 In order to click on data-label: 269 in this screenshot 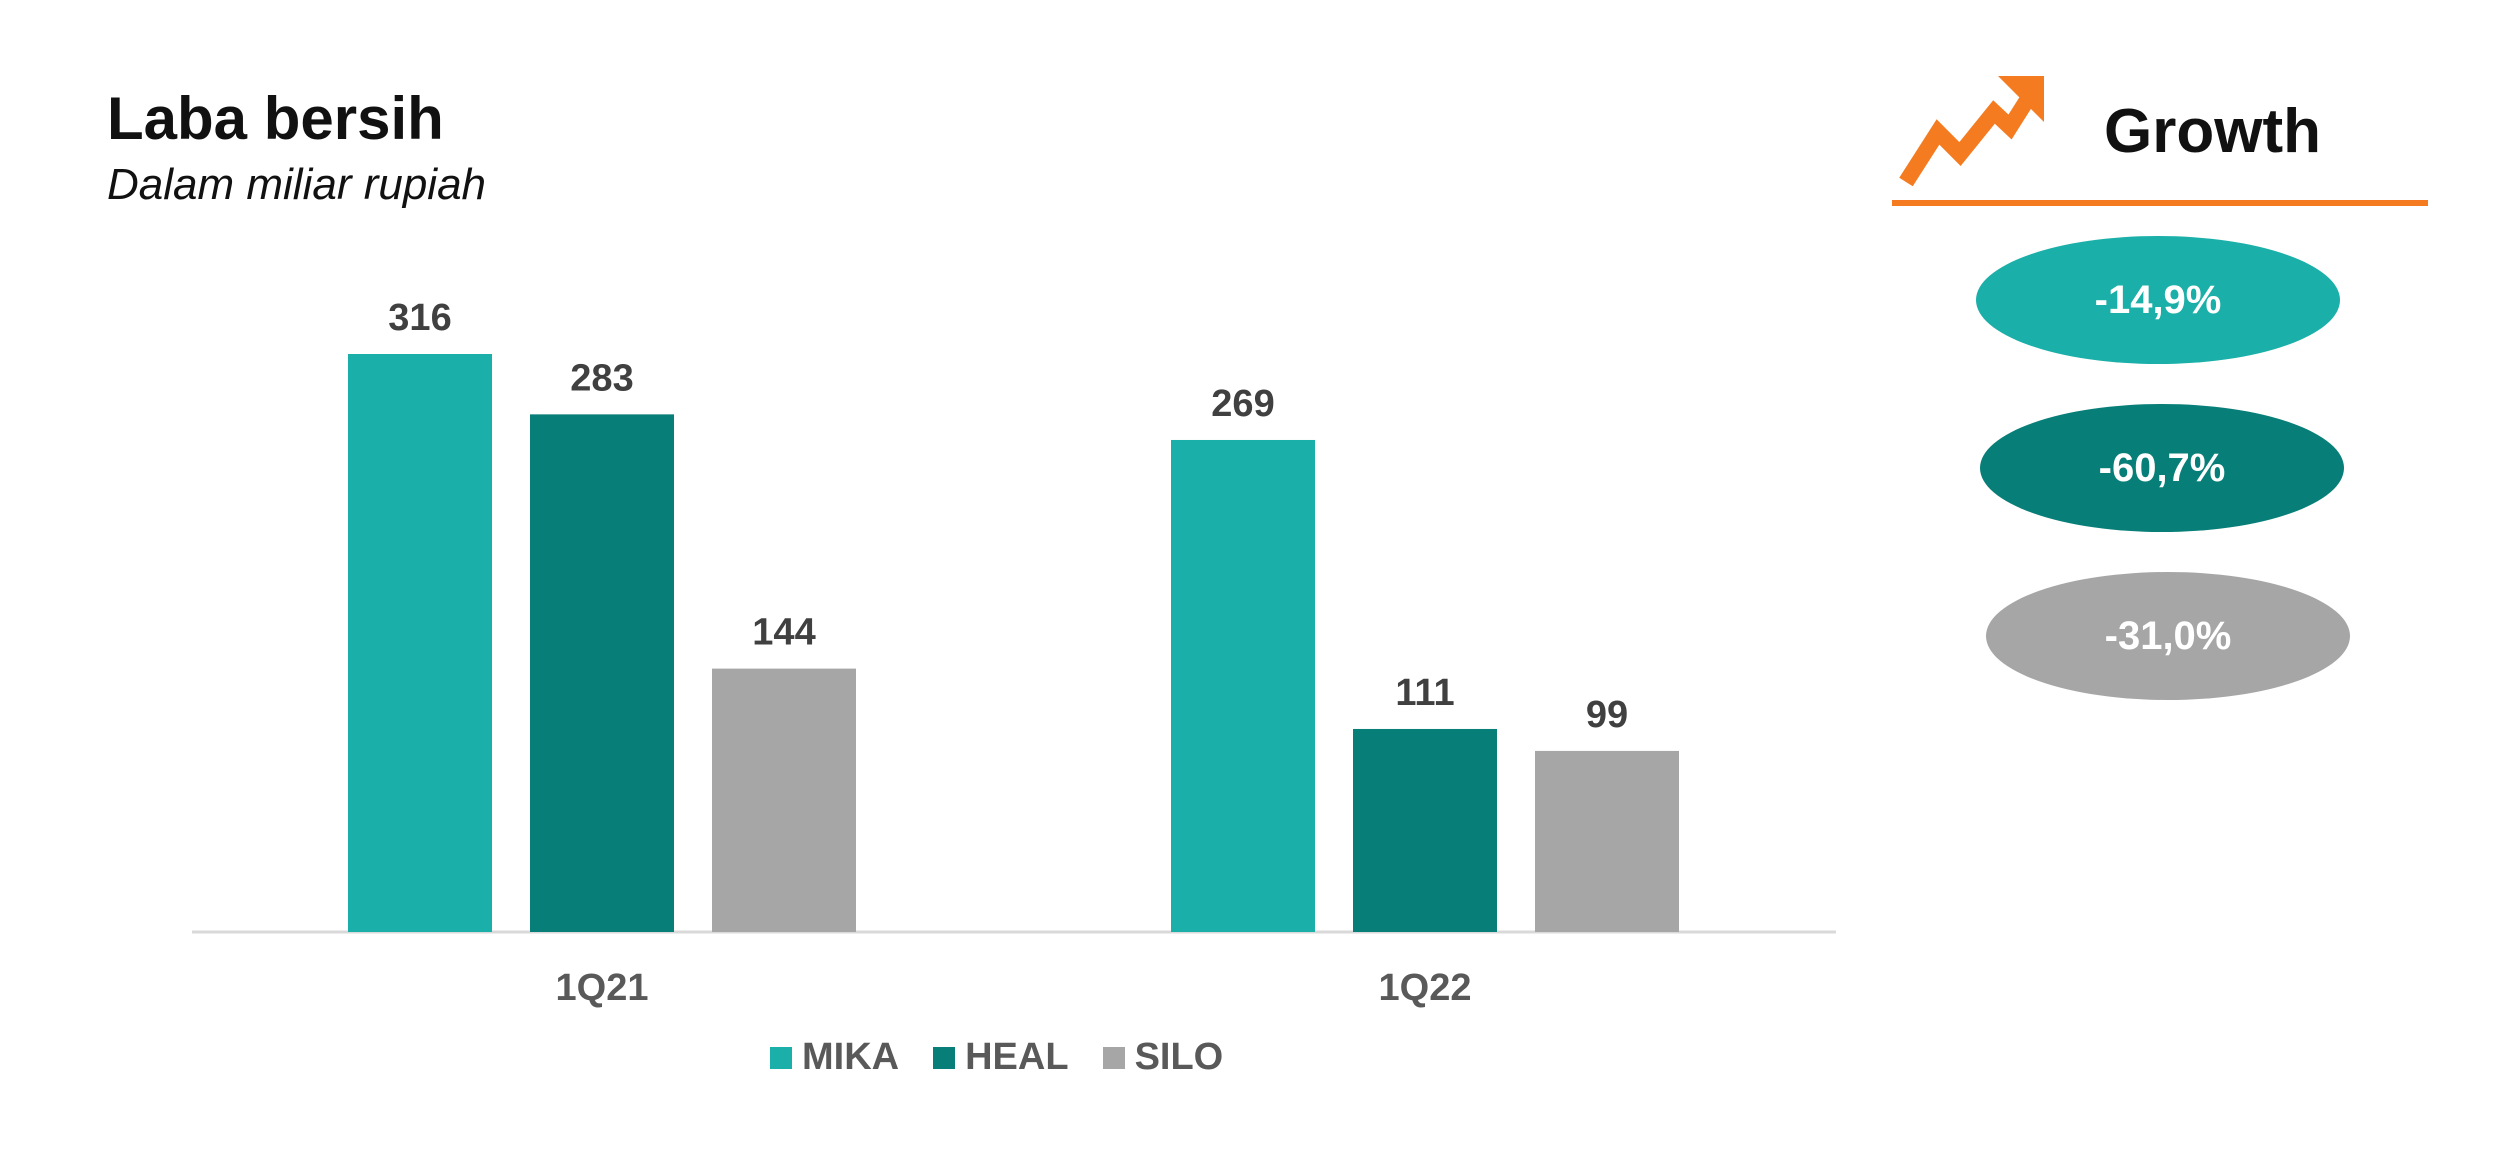, I will do `click(1242, 404)`.